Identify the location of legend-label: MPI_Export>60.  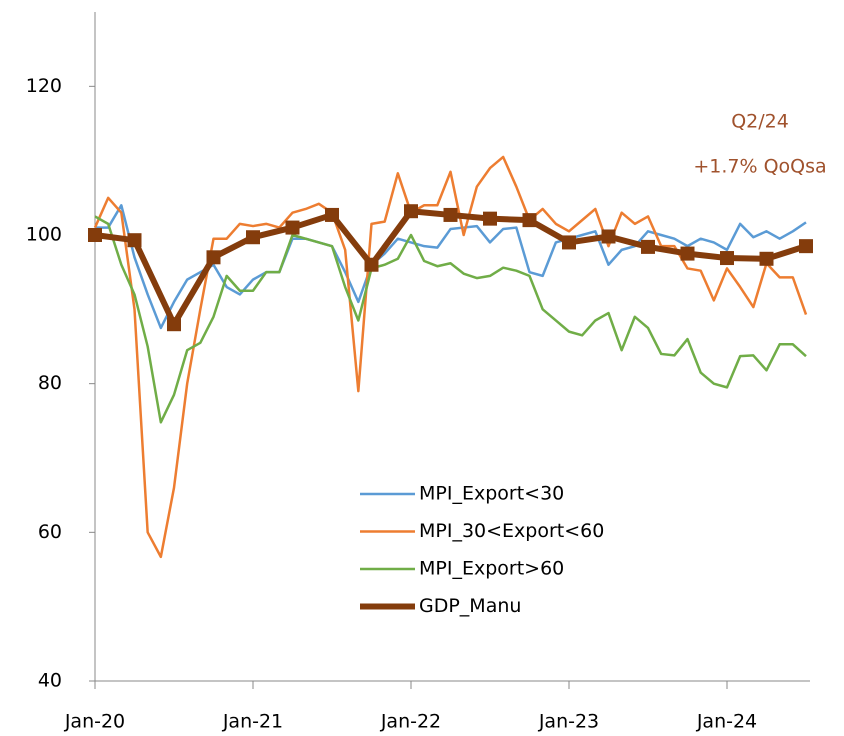
(491, 569).